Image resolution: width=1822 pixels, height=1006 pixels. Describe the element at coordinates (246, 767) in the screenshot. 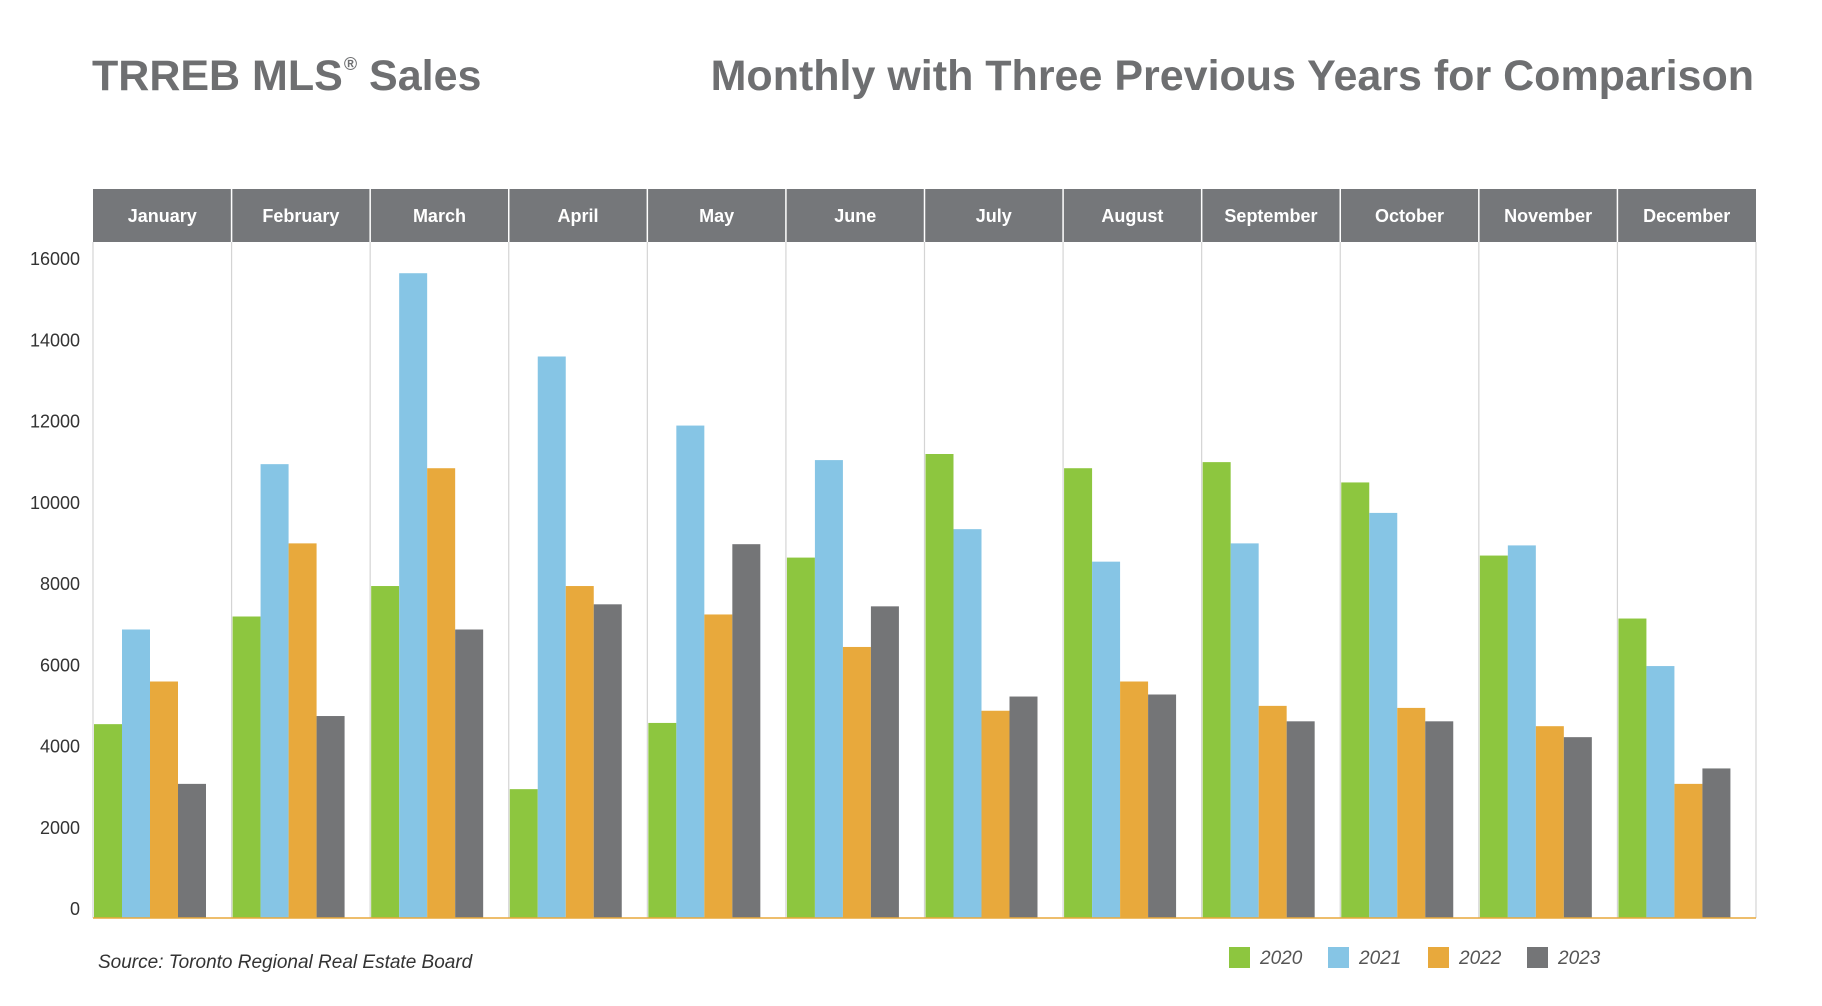

I see `bar-2020-february` at that location.